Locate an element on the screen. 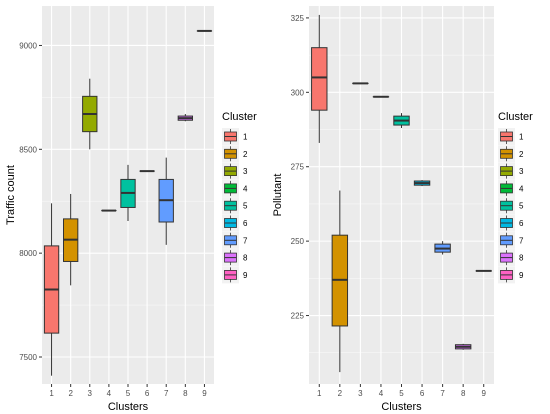 Image resolution: width=550 pixels, height=414 pixels. y-tick-label: 8500 is located at coordinates (28, 149).